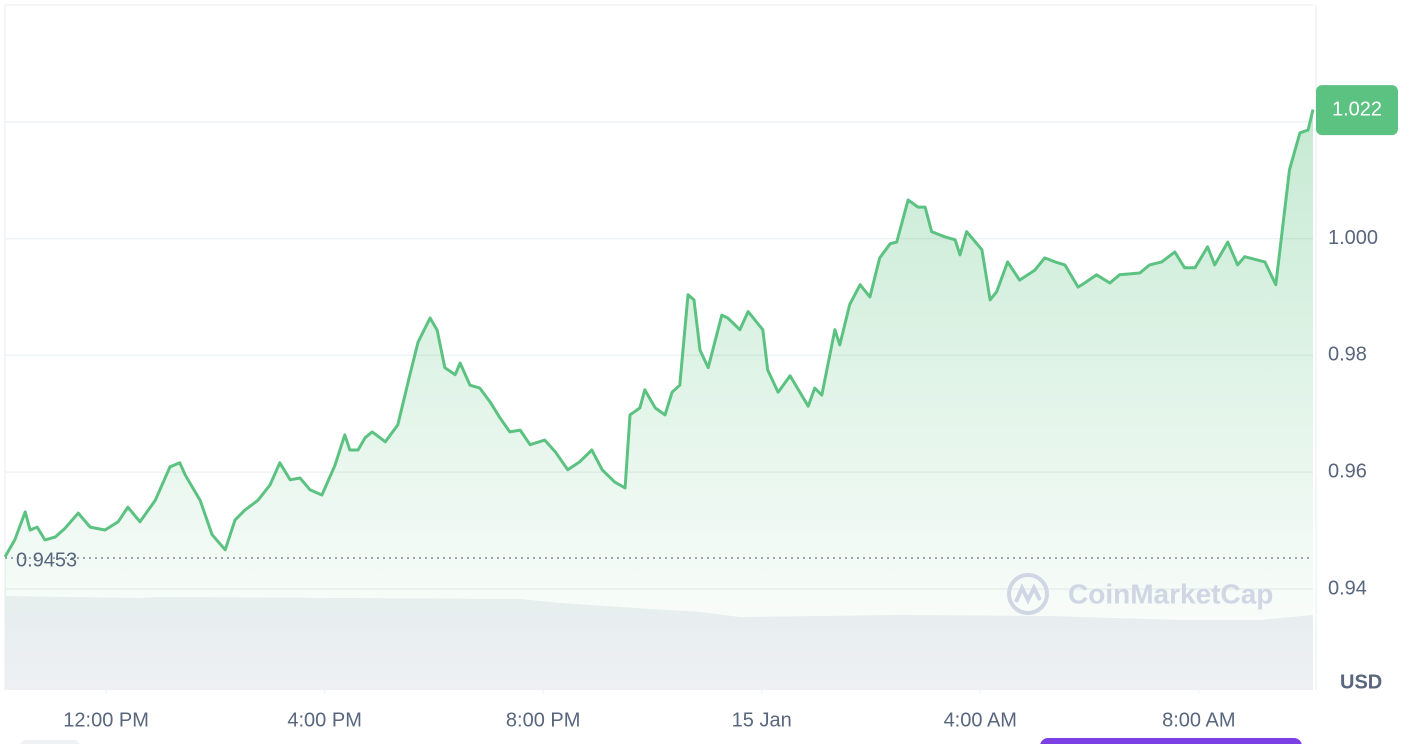 This screenshot has width=1410, height=744. What do you see at coordinates (1347, 471) in the screenshot?
I see `y-tick-label: 0.96` at bounding box center [1347, 471].